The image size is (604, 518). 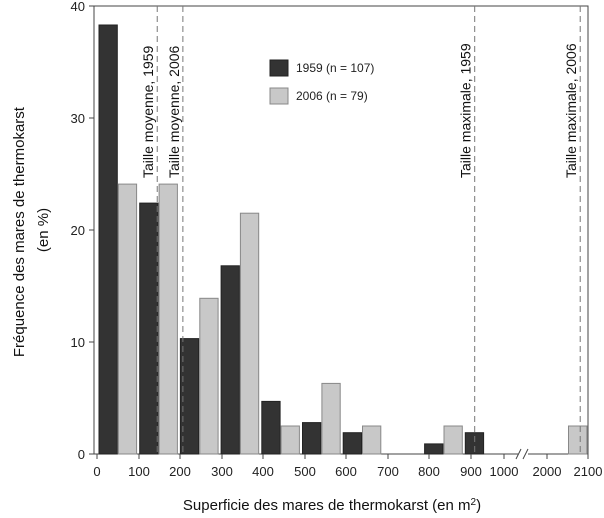 I want to click on x-tick-label: 0, so click(x=96, y=471).